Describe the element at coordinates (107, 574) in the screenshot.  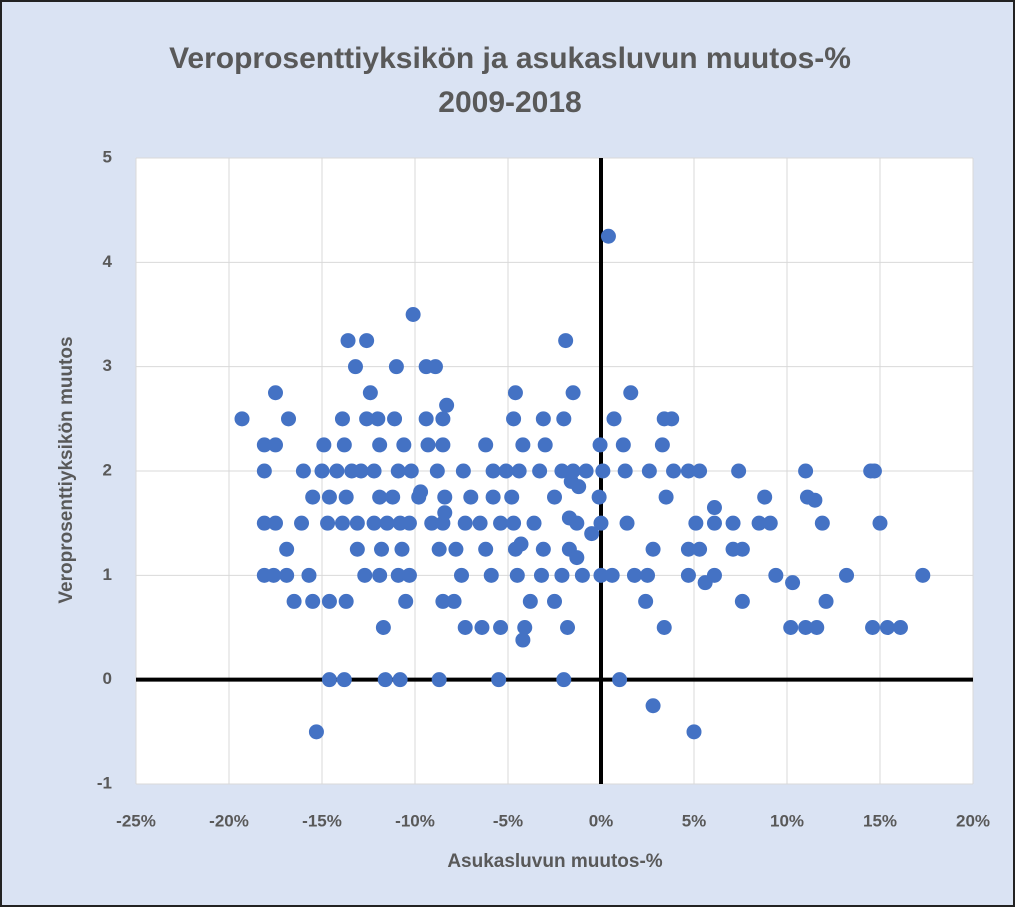
I see `y-tick-label: 1` at that location.